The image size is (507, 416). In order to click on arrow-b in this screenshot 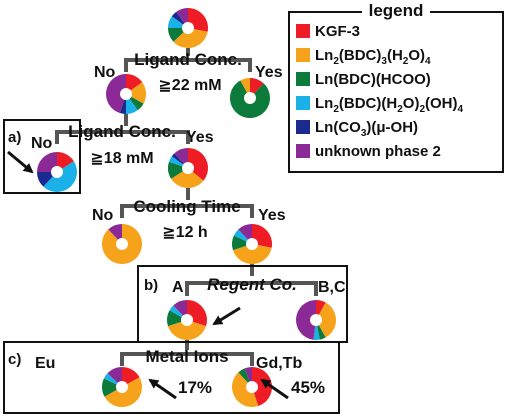, I will do `click(226, 316)`.